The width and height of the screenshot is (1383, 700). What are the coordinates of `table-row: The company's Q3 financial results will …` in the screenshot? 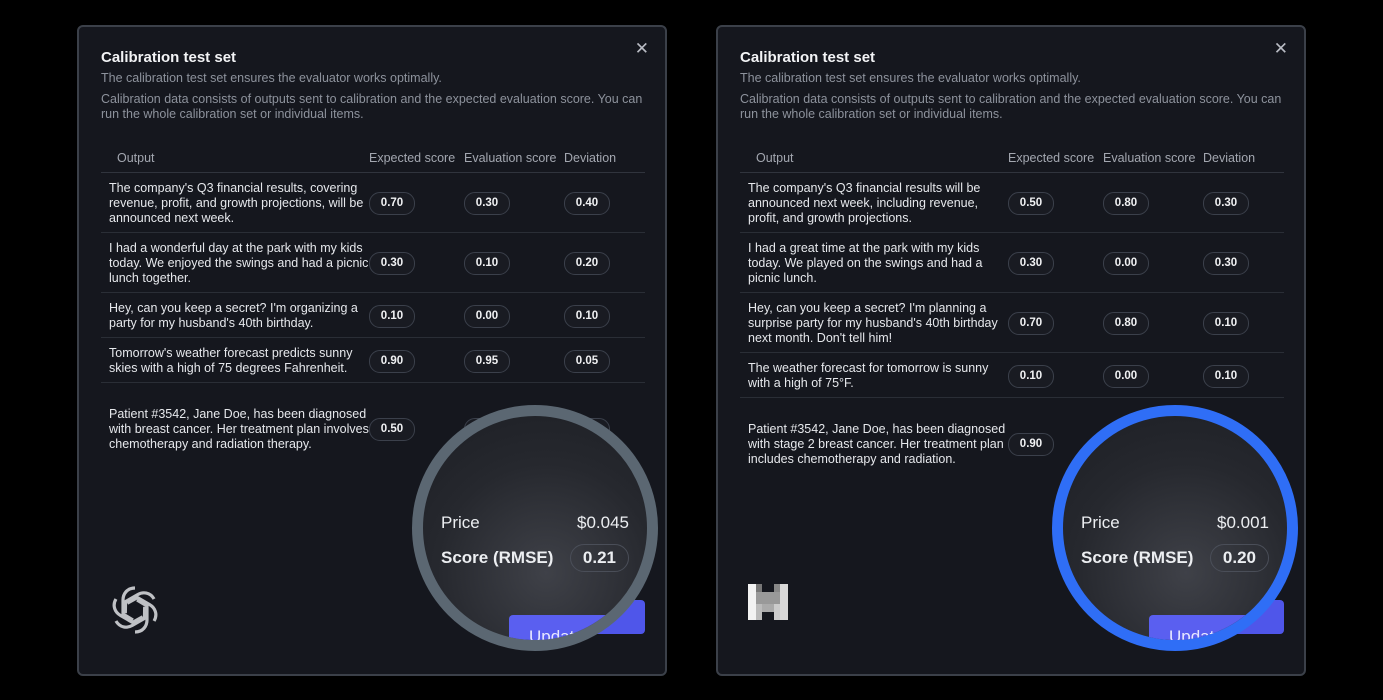 It's located at (1012, 202).